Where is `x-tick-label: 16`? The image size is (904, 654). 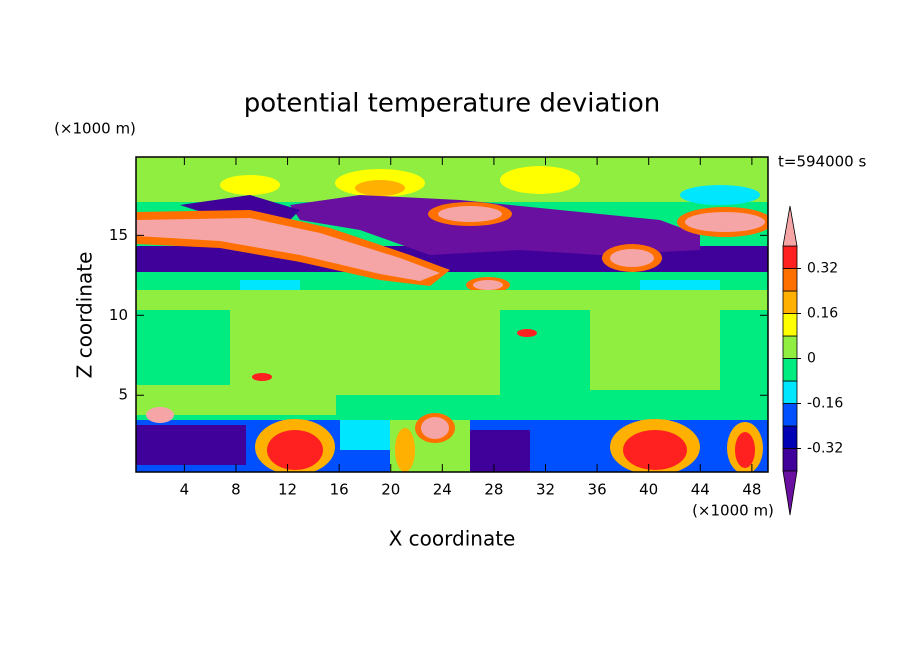
x-tick-label: 16 is located at coordinates (339, 490).